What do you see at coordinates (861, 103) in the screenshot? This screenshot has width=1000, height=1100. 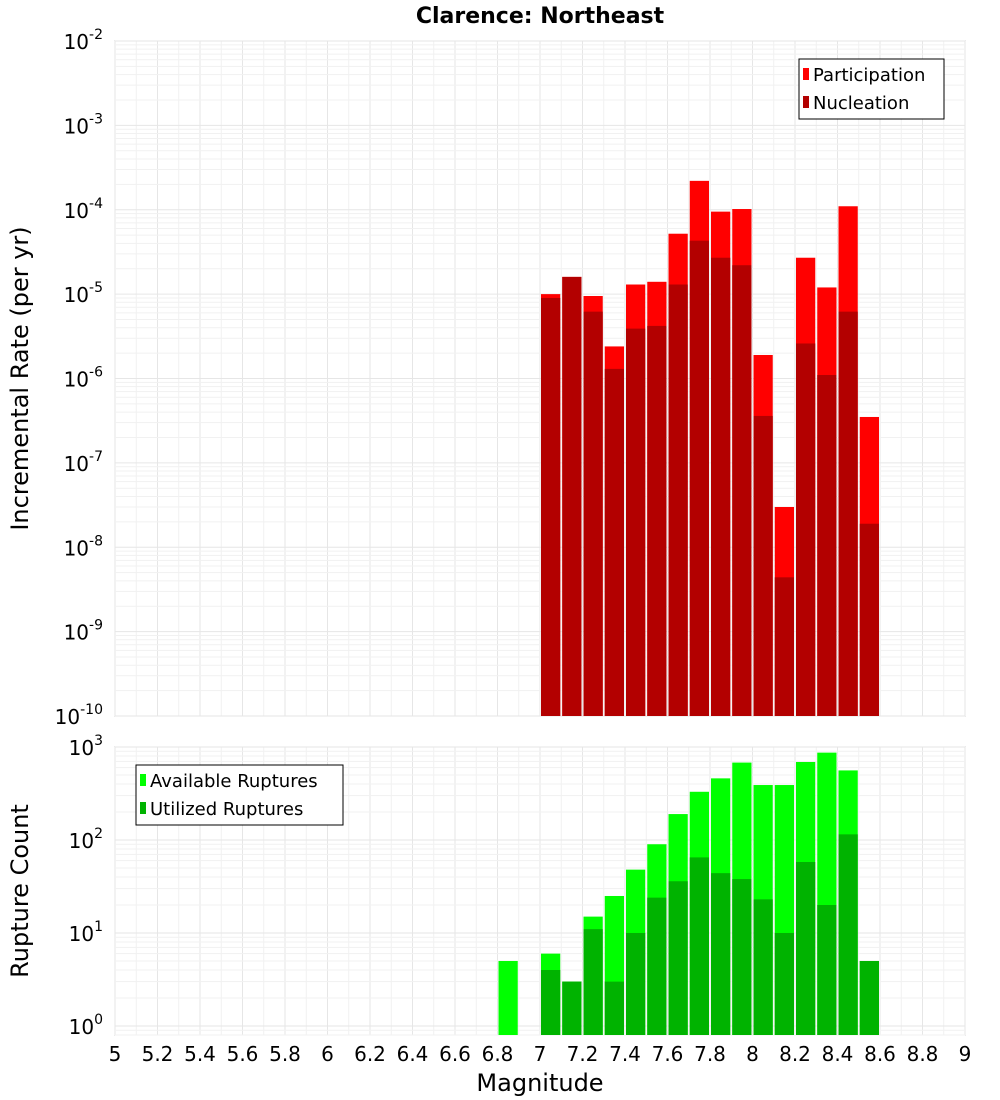 I see `legend-label: Nucleation` at bounding box center [861, 103].